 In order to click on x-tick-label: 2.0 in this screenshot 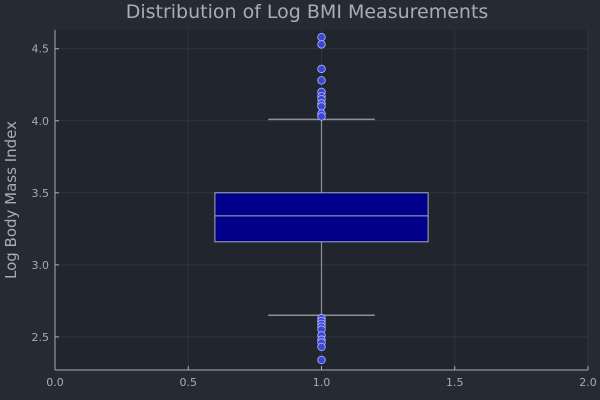, I will do `click(588, 382)`.